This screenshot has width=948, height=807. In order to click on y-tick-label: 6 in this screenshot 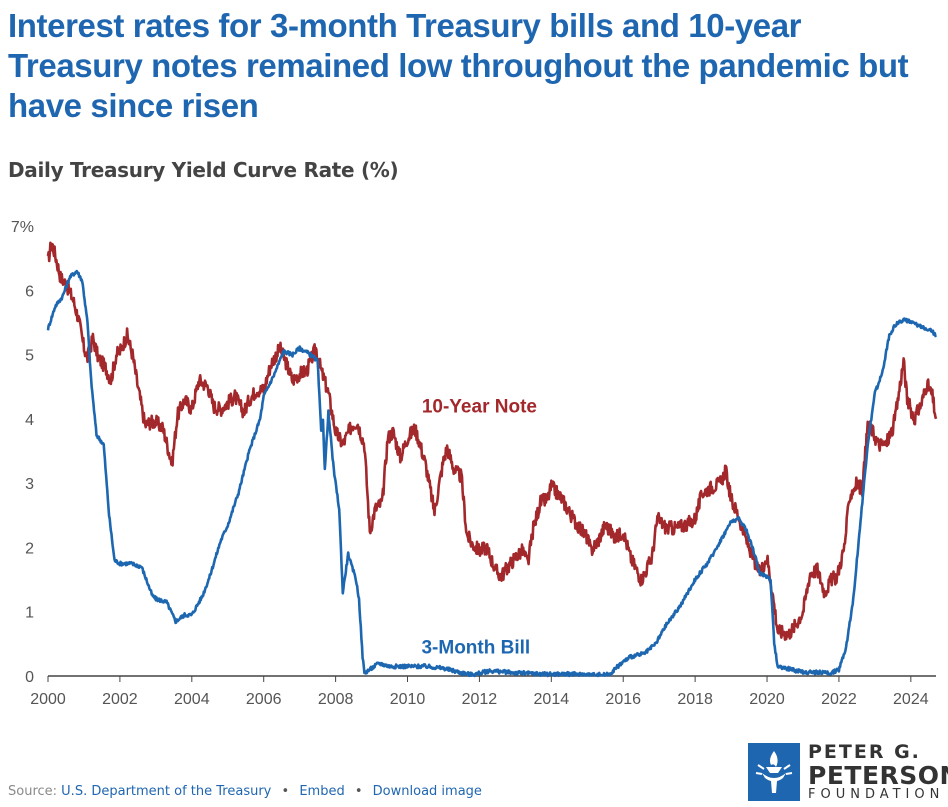, I will do `click(29, 291)`.